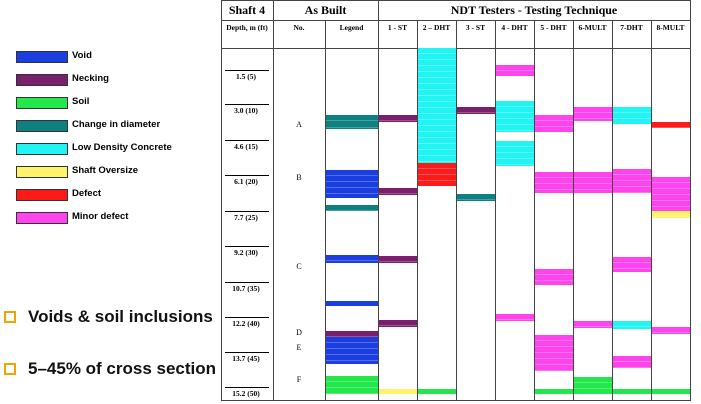 Image resolution: width=701 pixels, height=404 pixels. I want to click on tester-6-soil-segment, so click(593, 385).